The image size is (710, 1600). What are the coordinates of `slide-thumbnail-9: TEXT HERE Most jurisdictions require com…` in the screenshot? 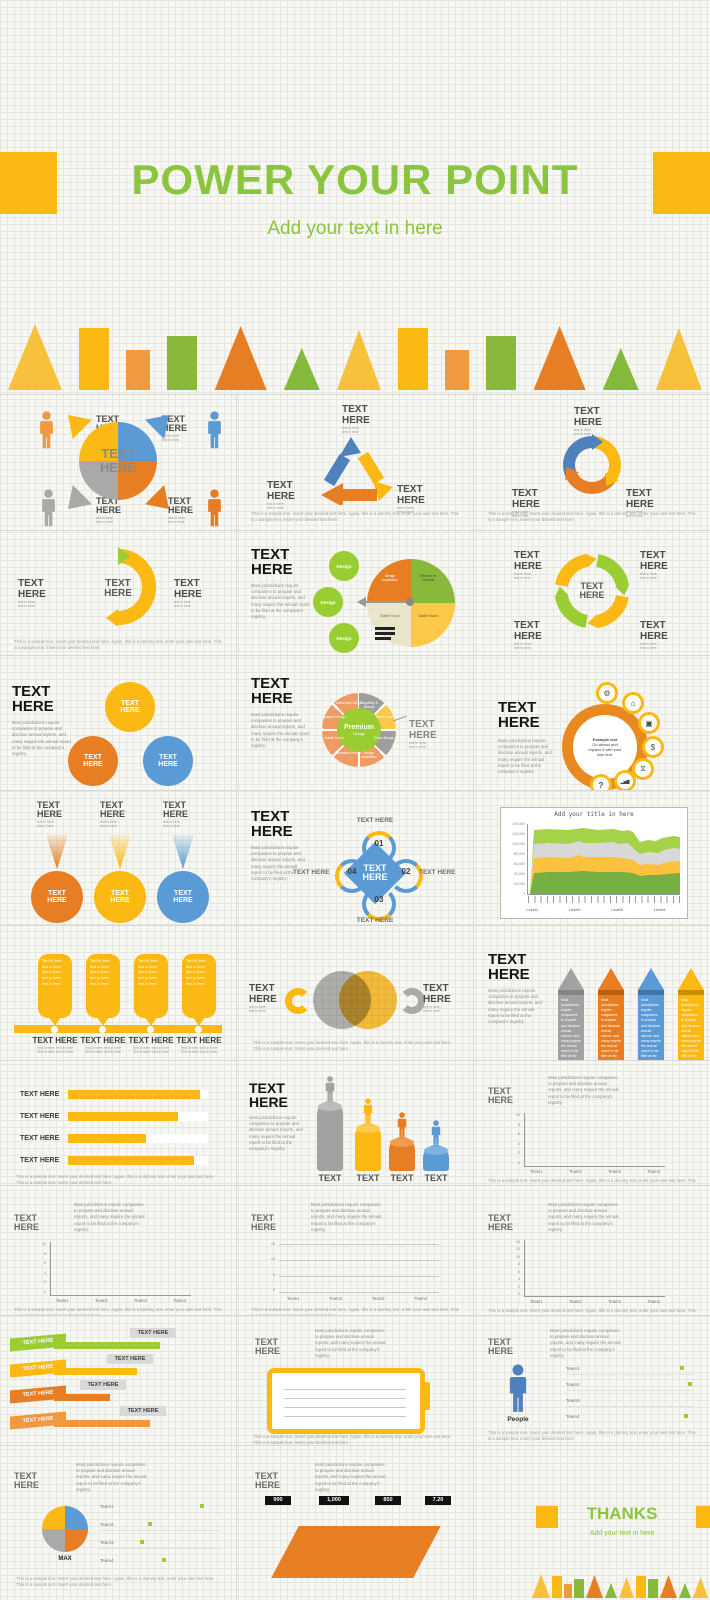 It's located at (592, 723).